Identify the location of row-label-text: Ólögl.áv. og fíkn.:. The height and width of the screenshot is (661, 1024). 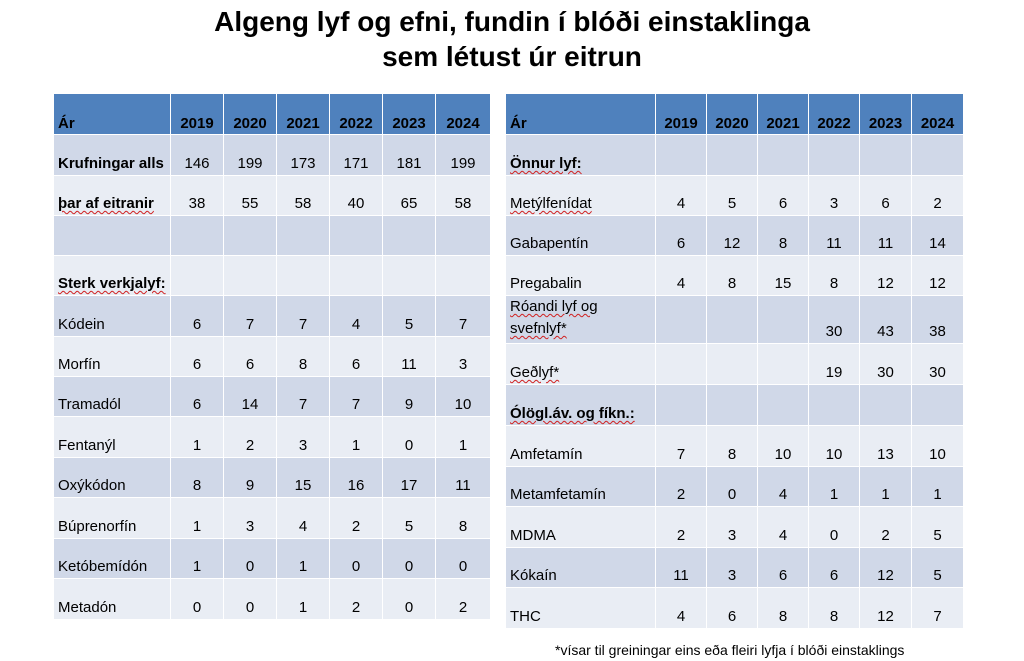
(572, 413).